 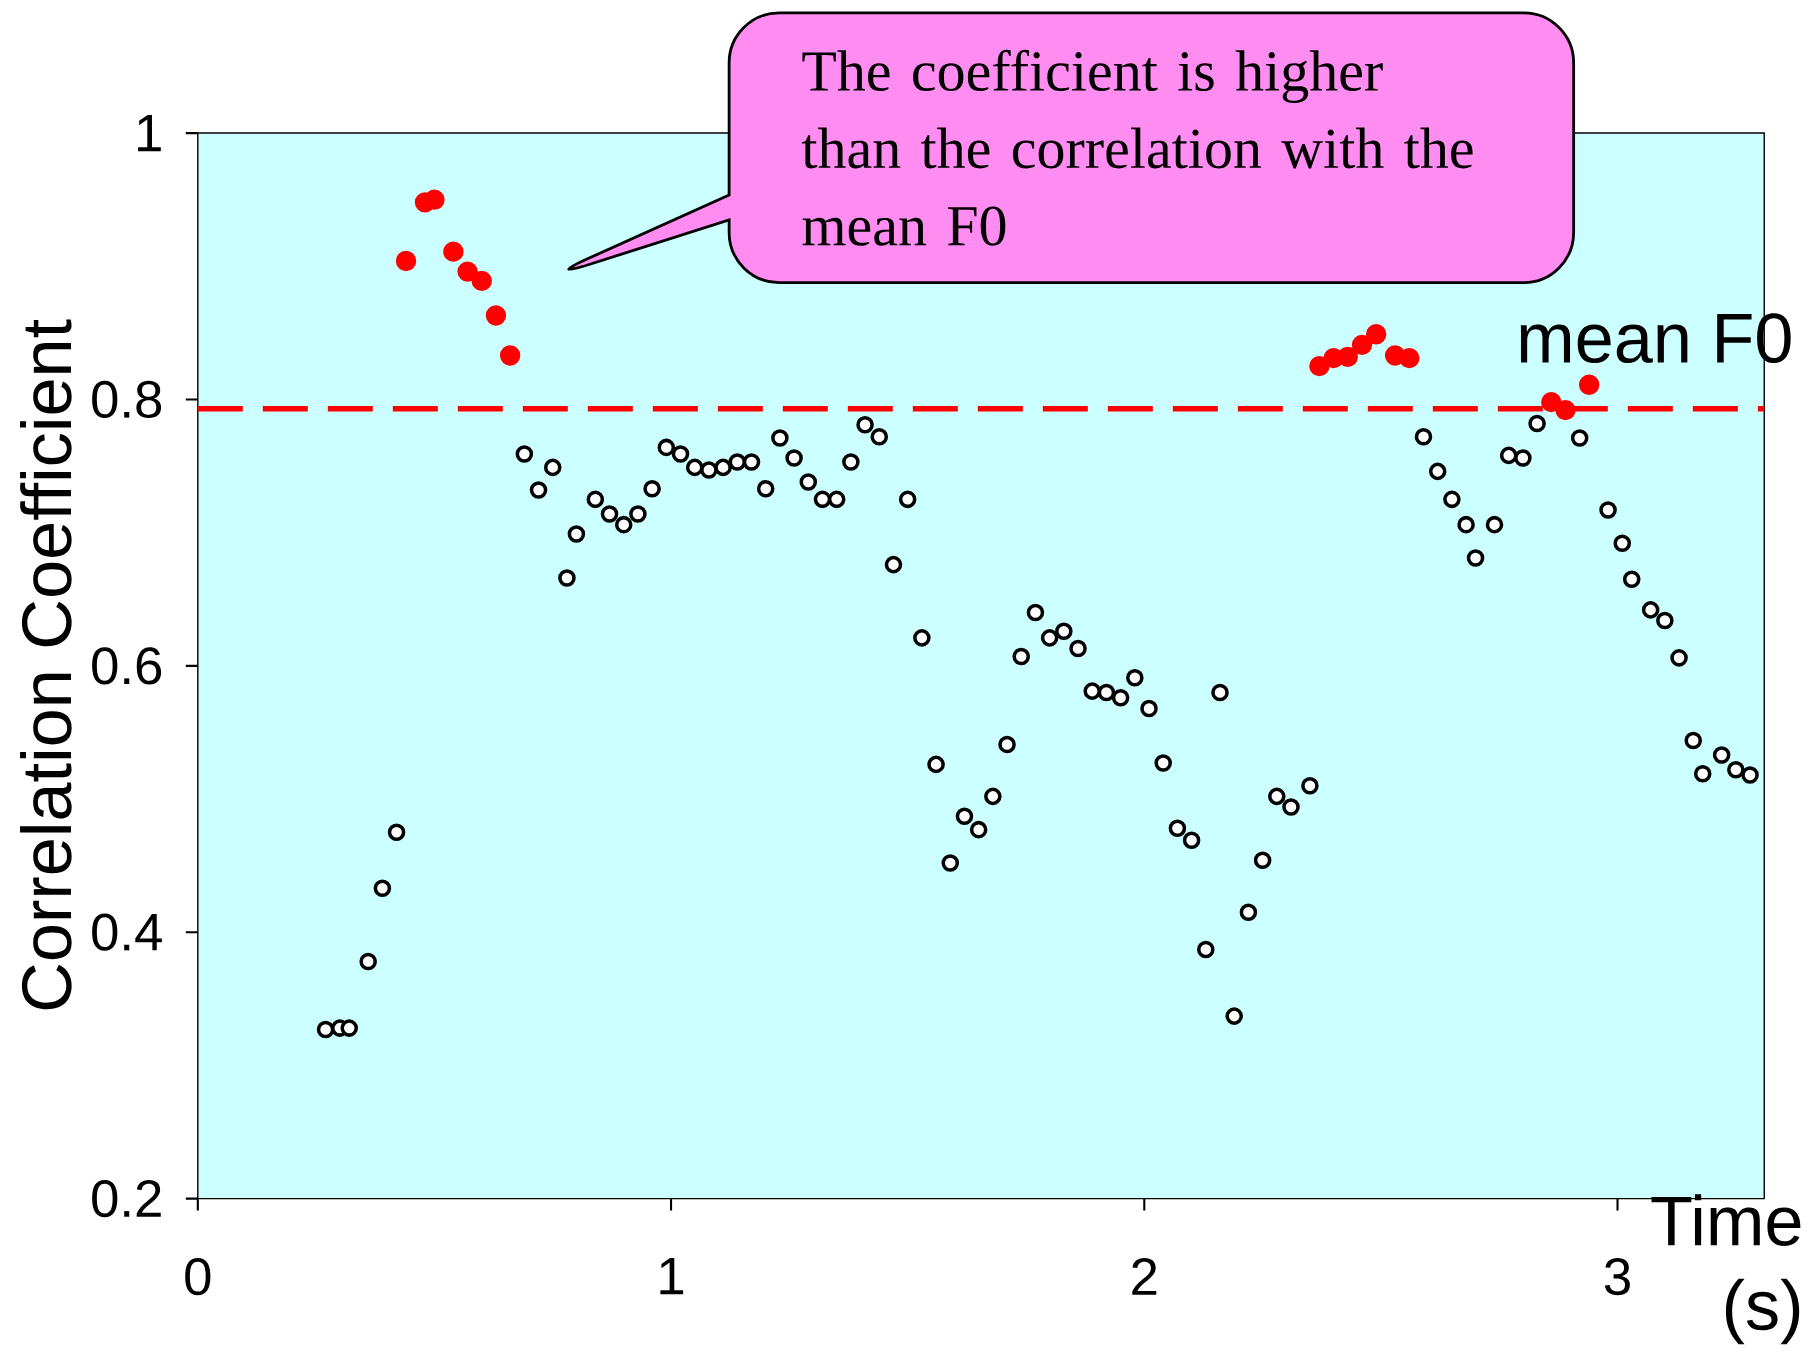 What do you see at coordinates (46, 664) in the screenshot?
I see `y-axis-title: Correlation Coefficient` at bounding box center [46, 664].